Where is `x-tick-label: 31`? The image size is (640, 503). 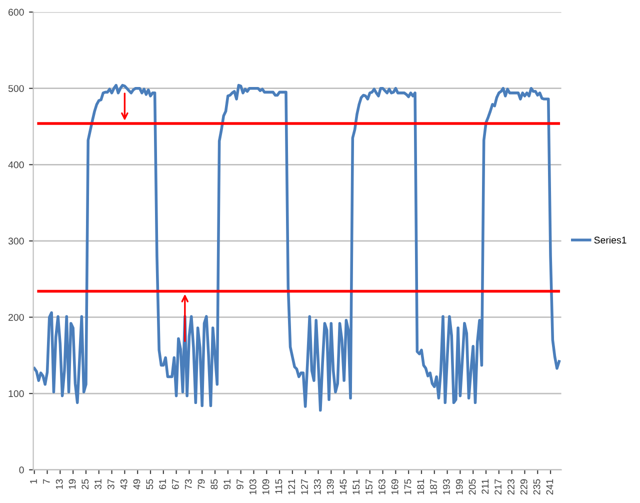
x-tick-label: 31 is located at coordinates (98, 484).